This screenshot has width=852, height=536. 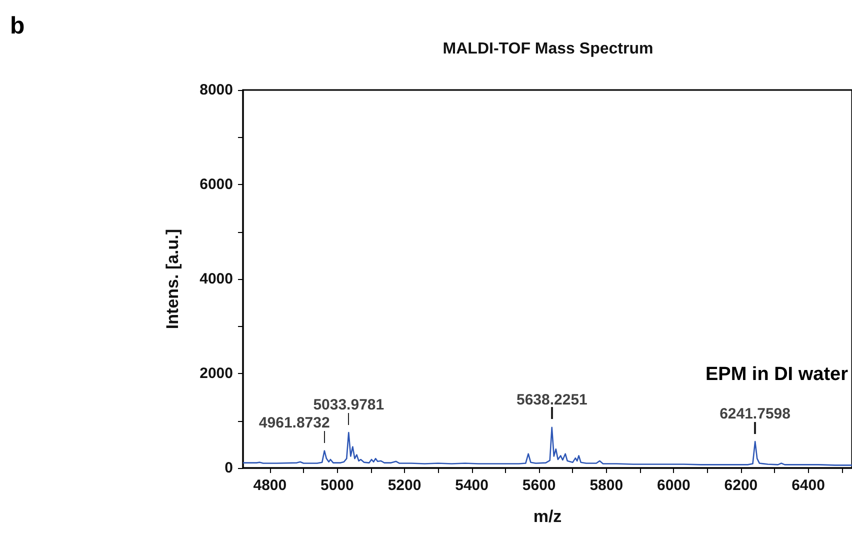 What do you see at coordinates (539, 485) in the screenshot?
I see `x-tick-label: 5600` at bounding box center [539, 485].